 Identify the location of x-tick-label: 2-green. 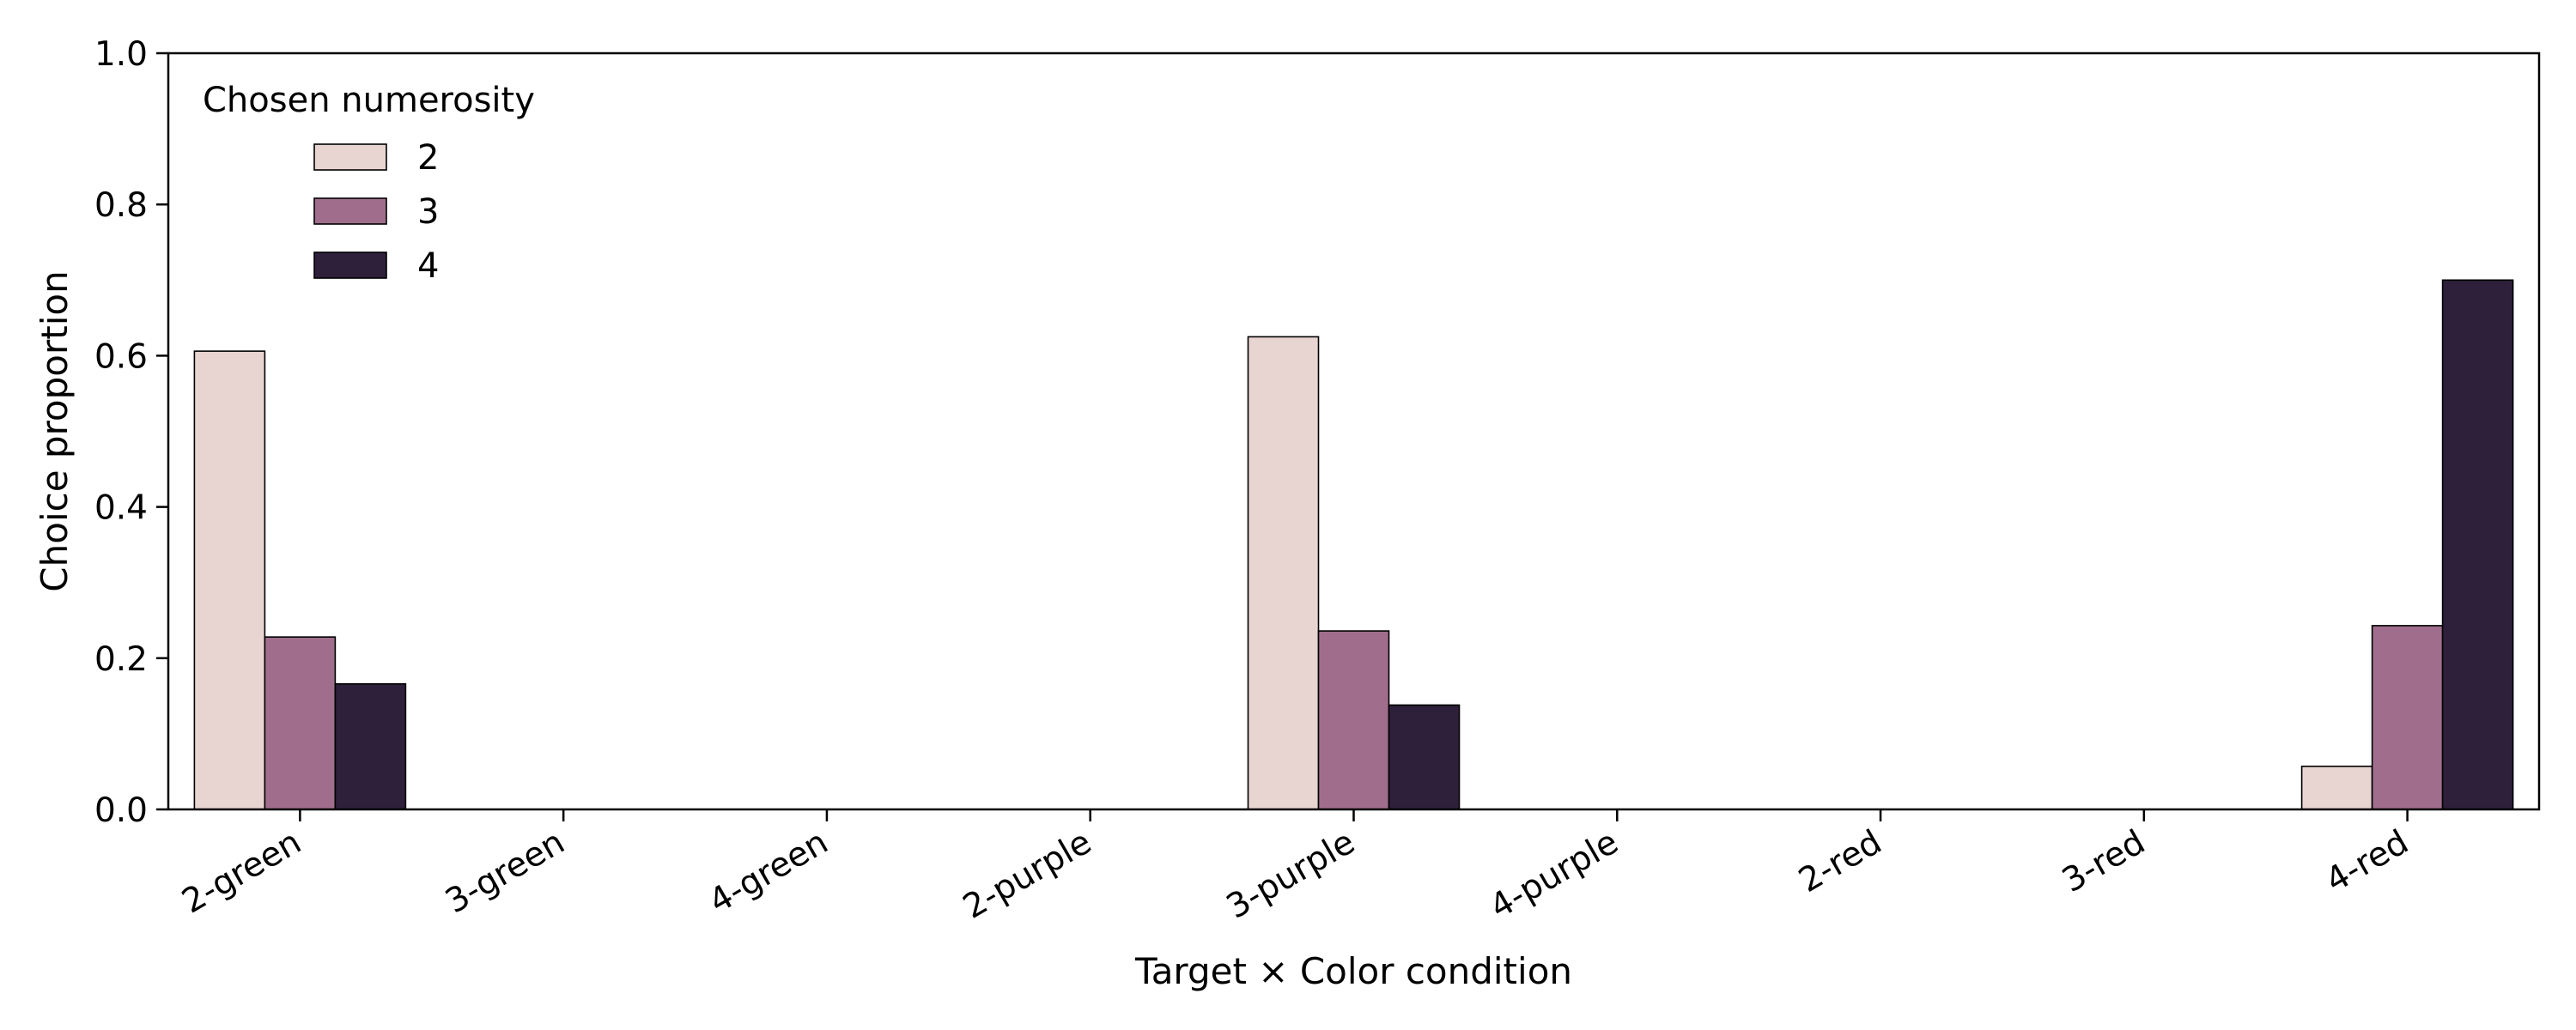
(242, 872).